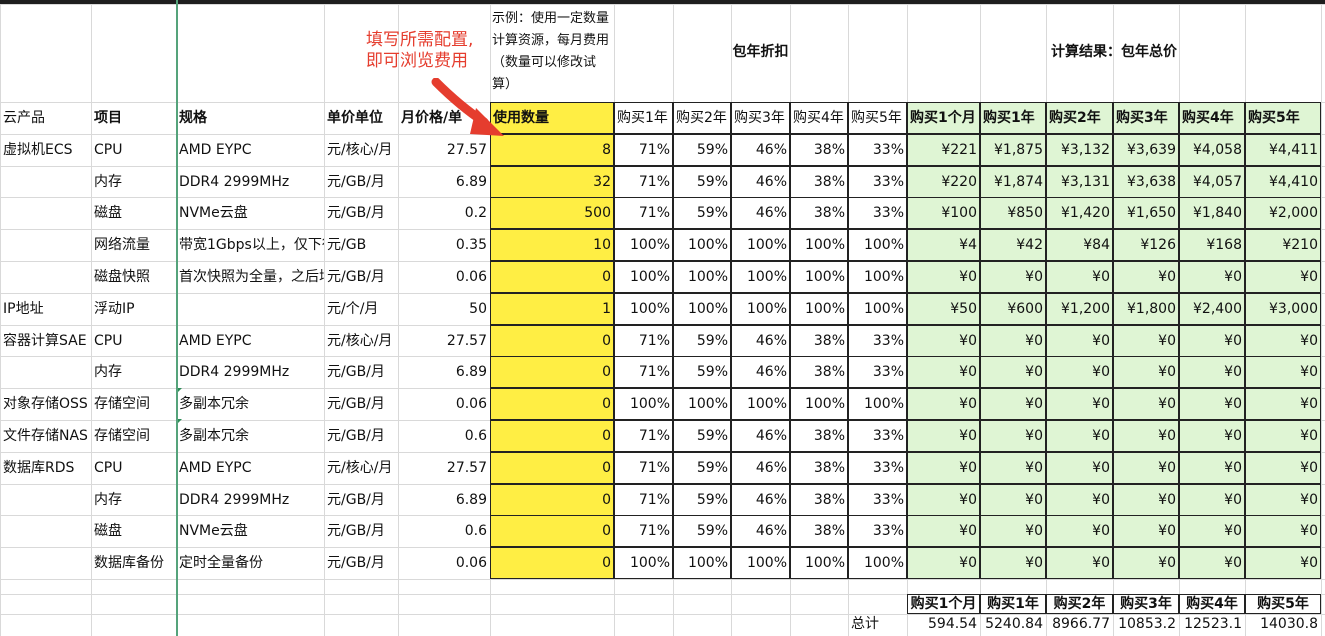  Describe the element at coordinates (122, 245) in the screenshot. I see `cell-item: 网络流量` at that location.